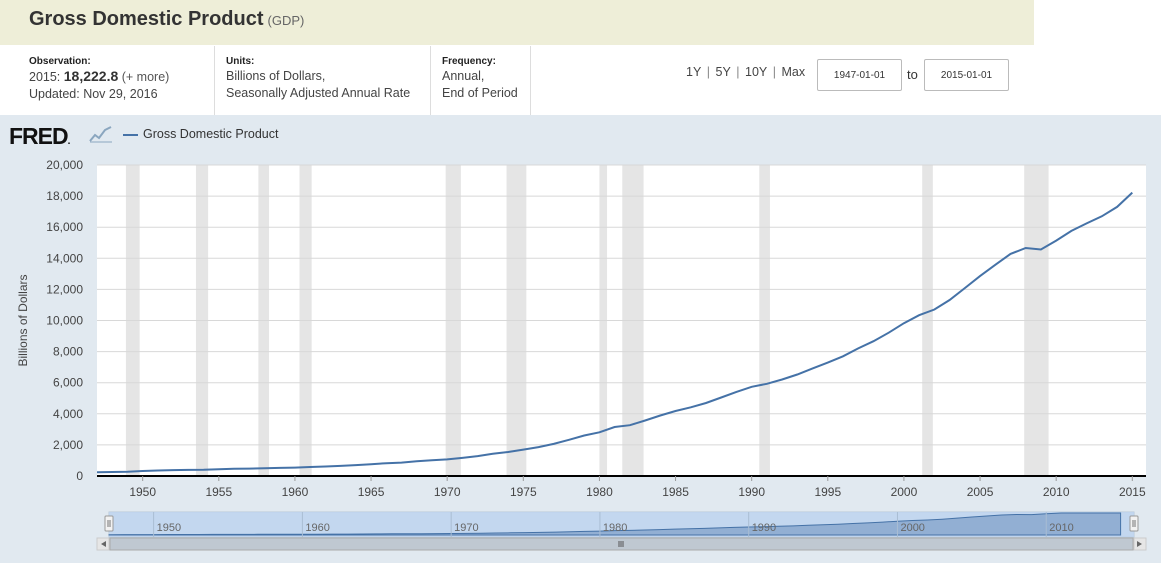 The height and width of the screenshot is (563, 1161). I want to click on scroll-left-arrow-icon, so click(103, 544).